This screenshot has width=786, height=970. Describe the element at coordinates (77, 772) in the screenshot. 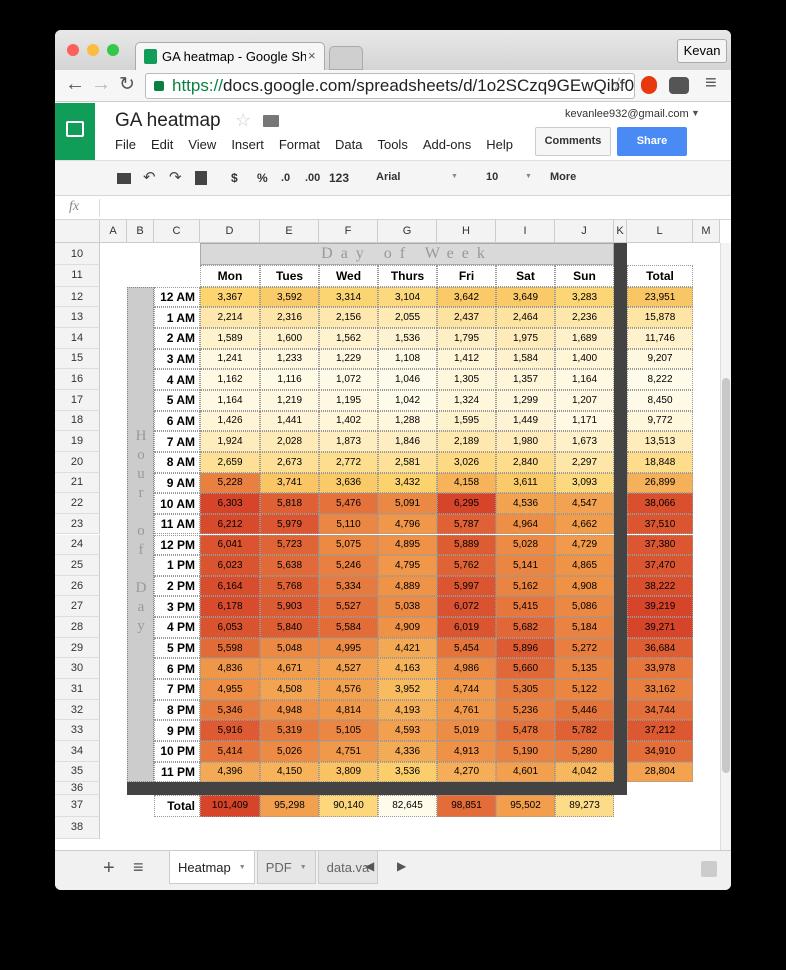

I see `row-header: 35` at that location.